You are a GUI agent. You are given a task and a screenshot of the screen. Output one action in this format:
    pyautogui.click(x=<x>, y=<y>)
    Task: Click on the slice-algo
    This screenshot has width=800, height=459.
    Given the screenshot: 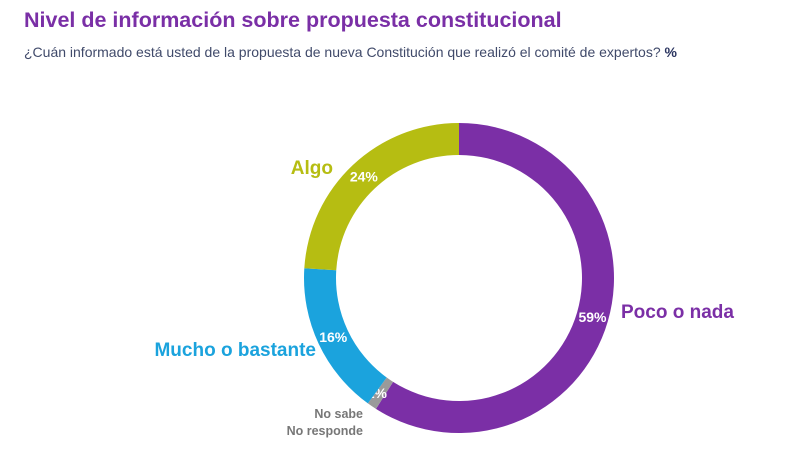 What is the action you would take?
    pyautogui.click(x=381, y=197)
    